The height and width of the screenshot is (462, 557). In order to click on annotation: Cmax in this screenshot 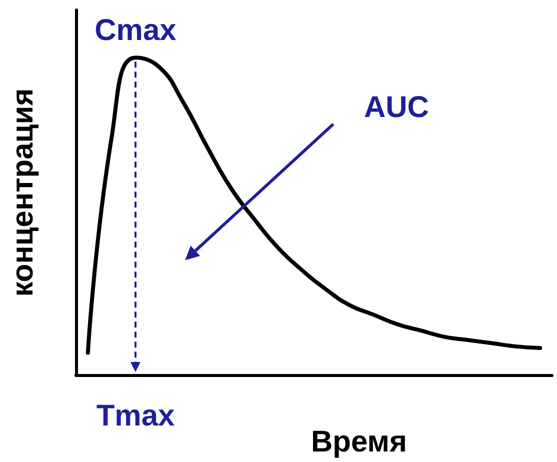, I will do `click(135, 31)`.